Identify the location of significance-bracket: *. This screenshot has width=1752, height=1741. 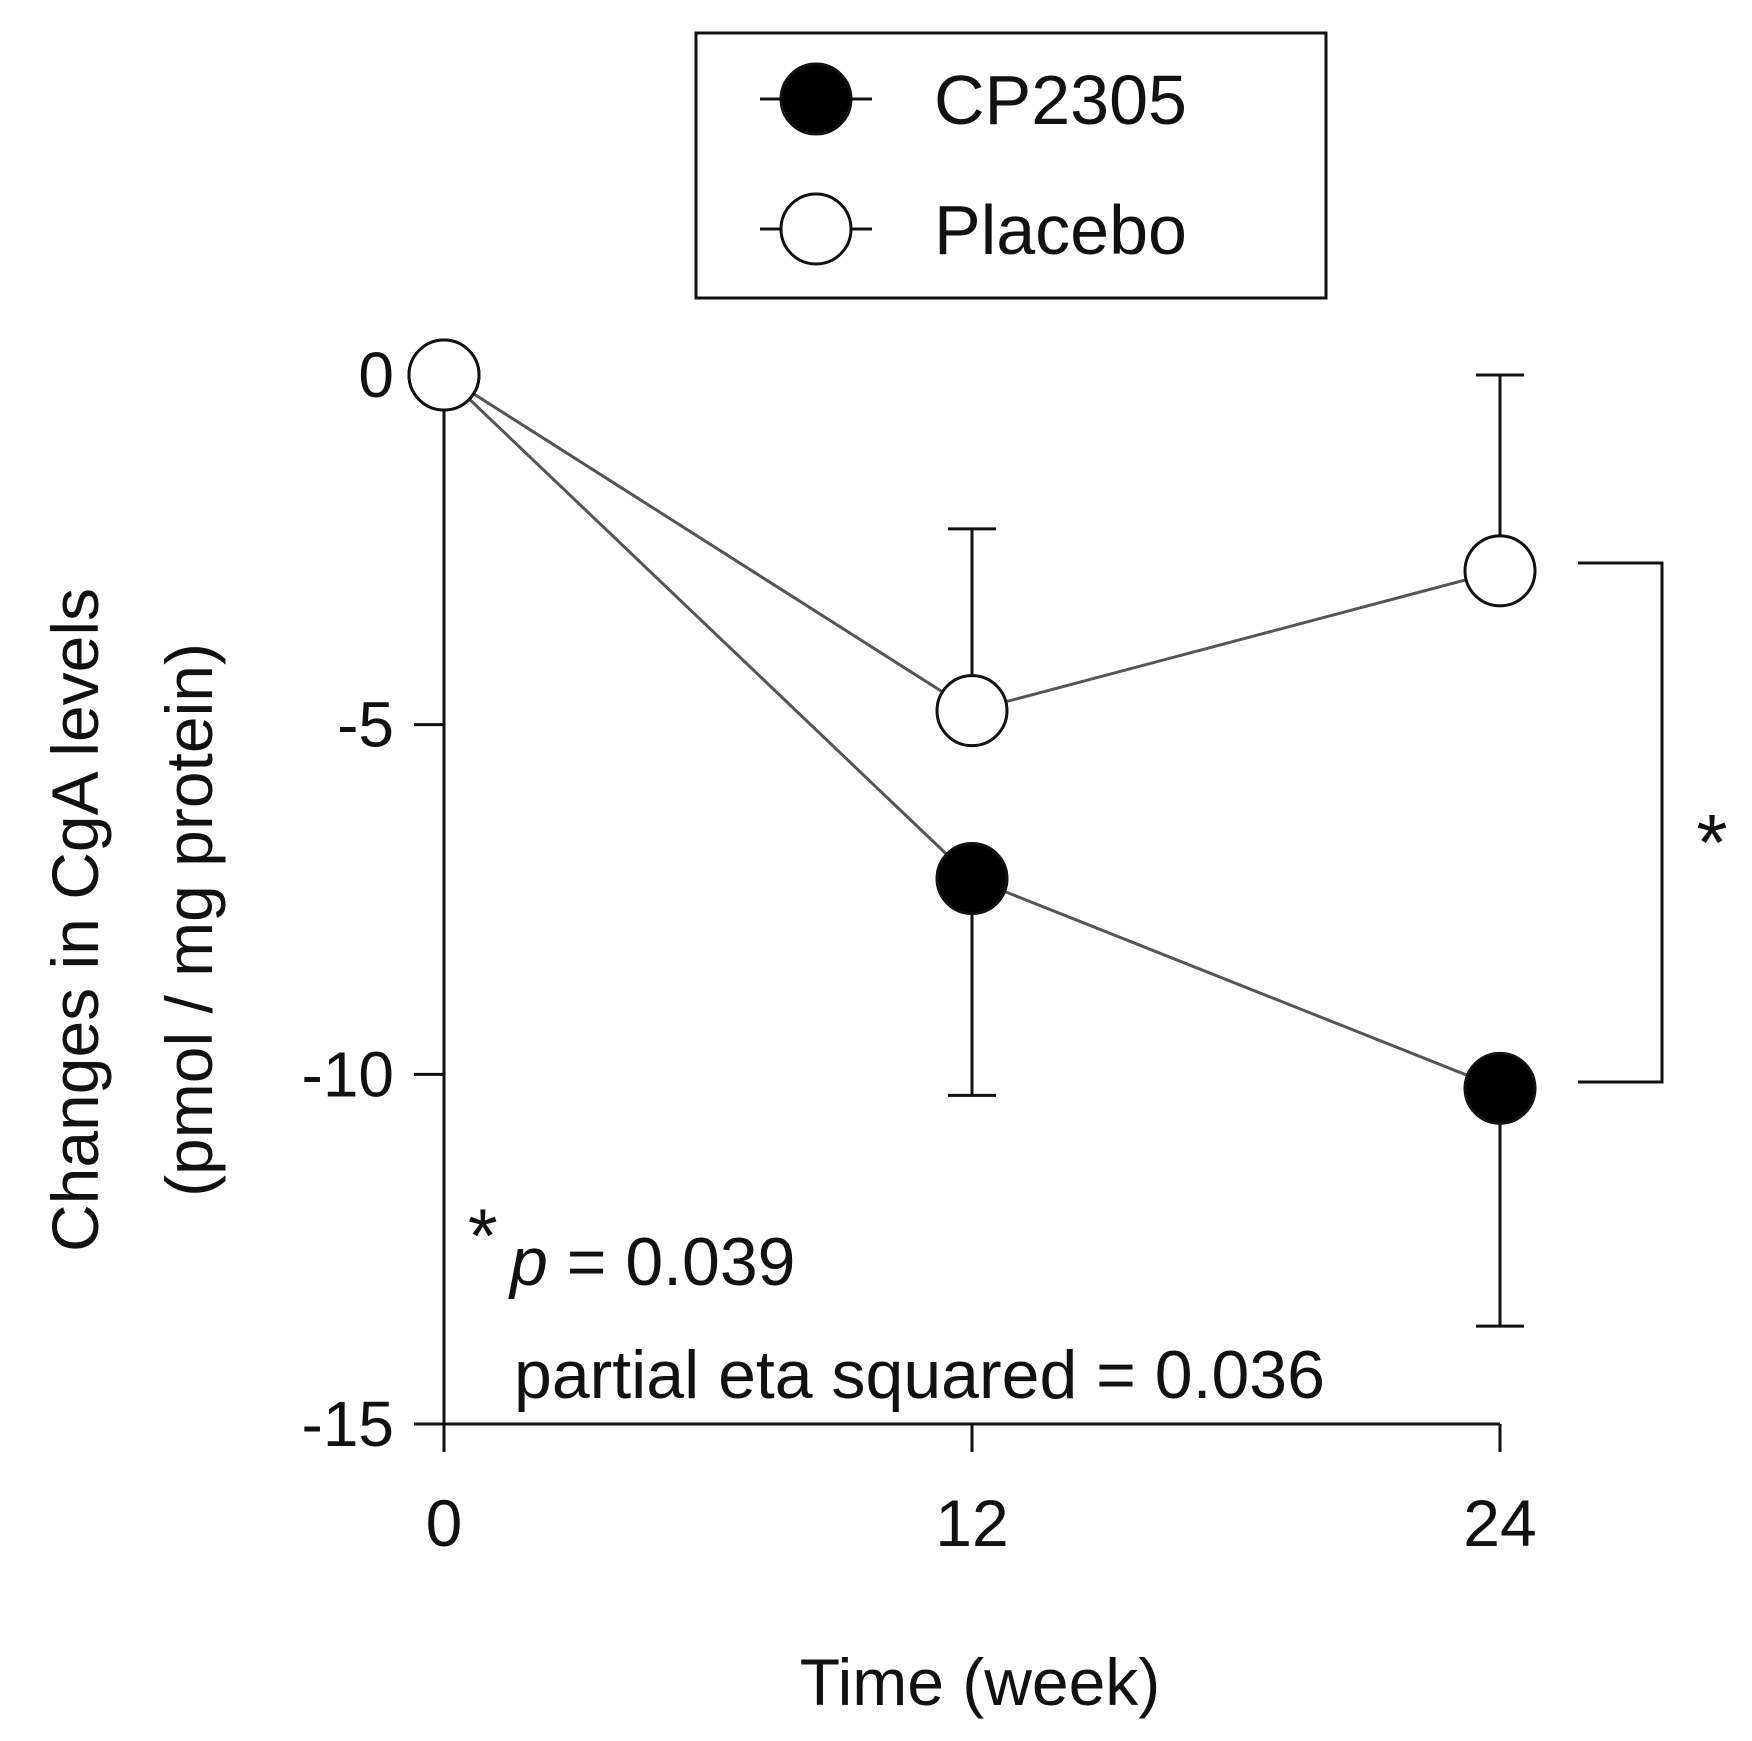
(1653, 822).